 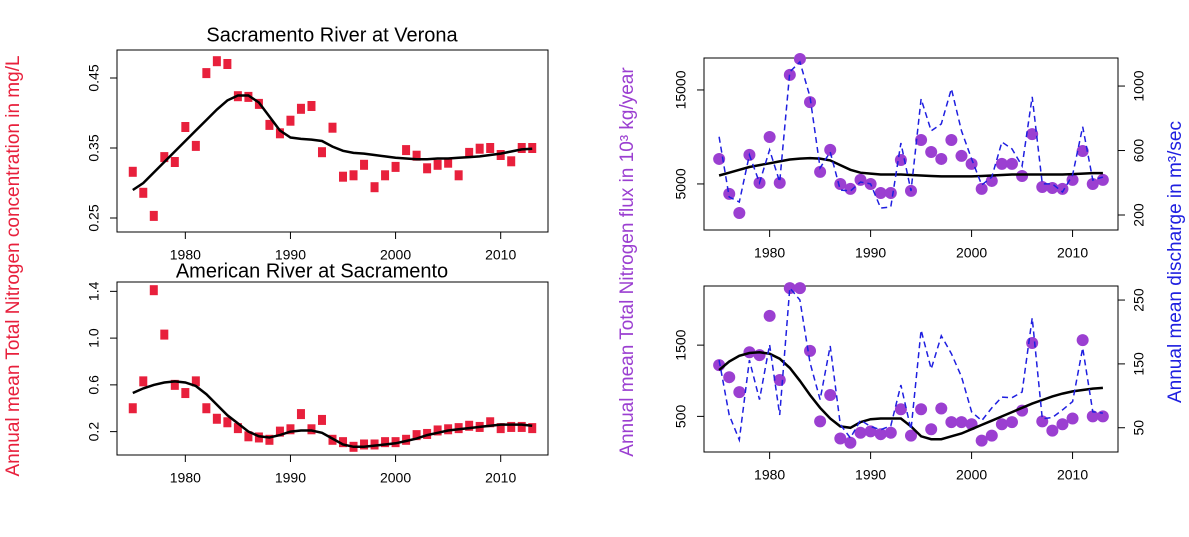 I want to click on plot-frame, so click(x=332, y=141).